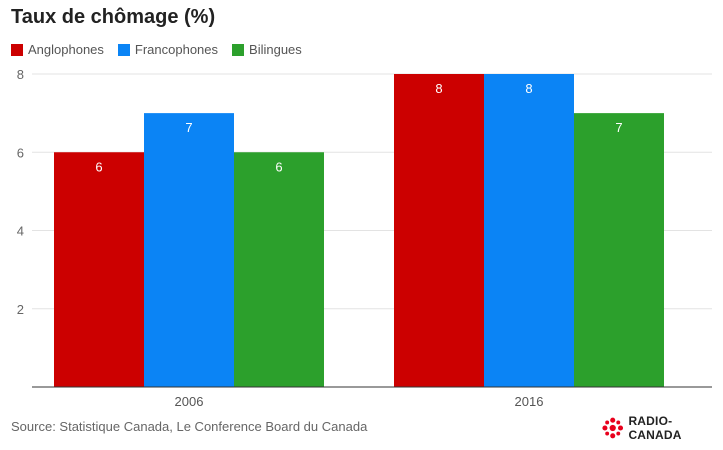 The height and width of the screenshot is (450, 723). Describe the element at coordinates (529, 230) in the screenshot. I see `bar-francophones-2016` at that location.